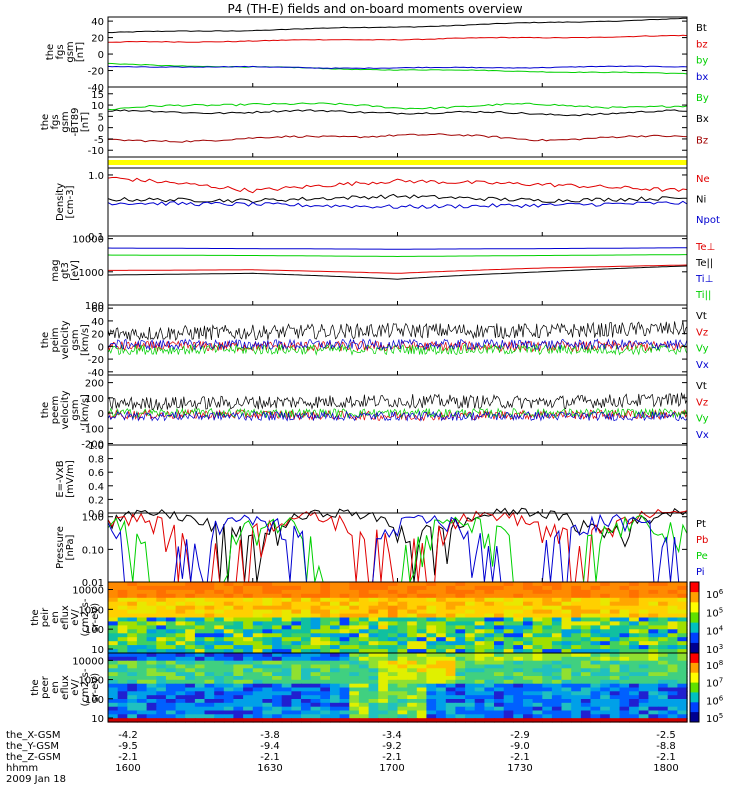 The width and height of the screenshot is (750, 800). I want to click on y-axis-label: eflux, so click(65, 617).